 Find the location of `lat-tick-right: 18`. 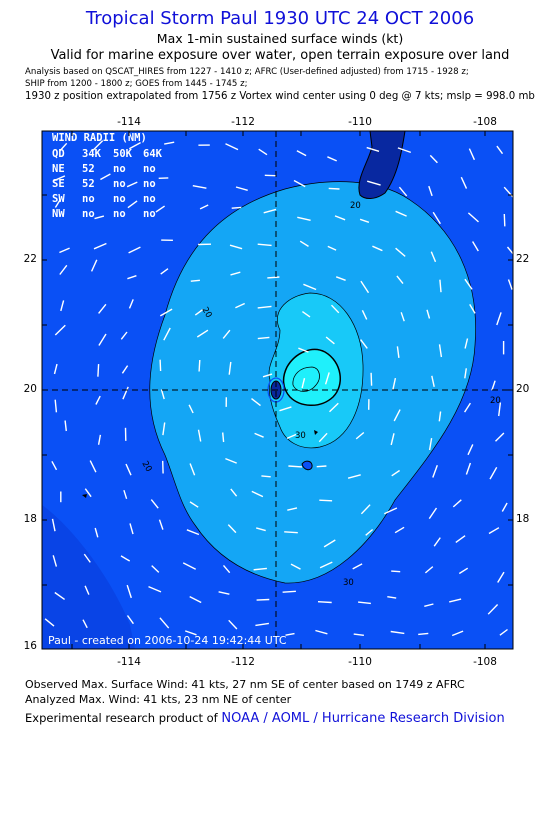

lat-tick-right: 18 is located at coordinates (522, 519).